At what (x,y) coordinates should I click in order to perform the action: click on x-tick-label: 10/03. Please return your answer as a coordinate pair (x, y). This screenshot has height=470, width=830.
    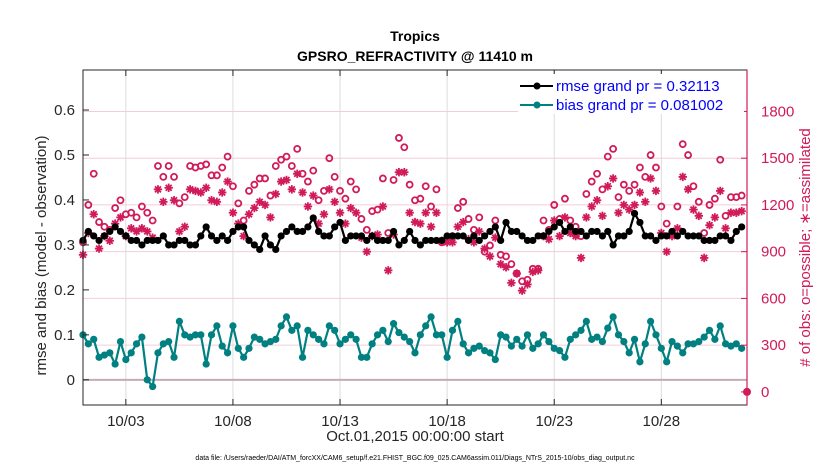
    Looking at the image, I should click on (126, 421).